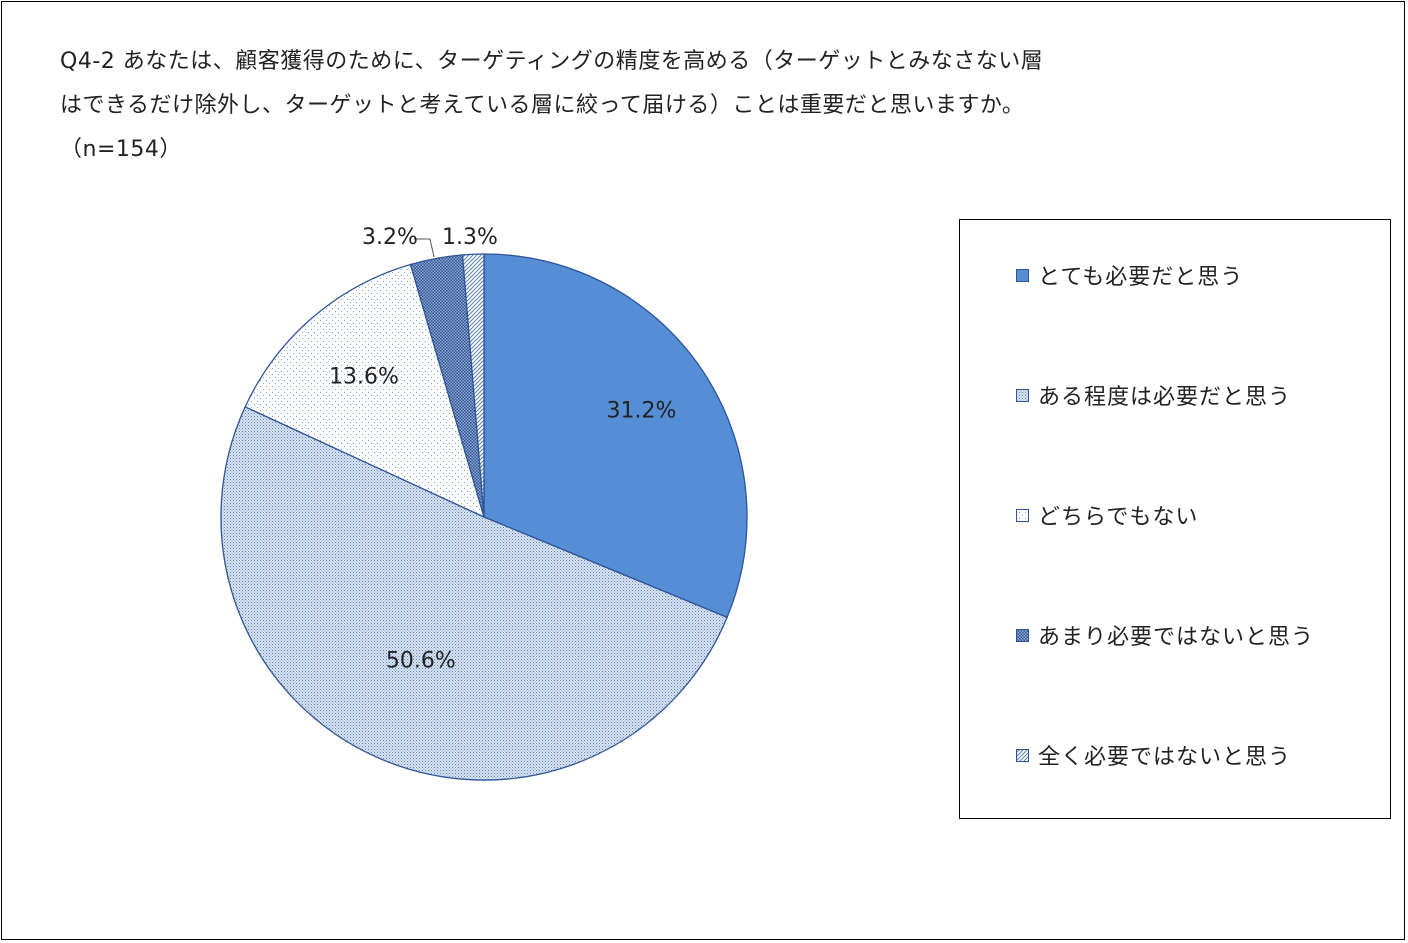  What do you see at coordinates (1176, 637) in the screenshot?
I see `legend-label: あまり必要ではないと思う` at bounding box center [1176, 637].